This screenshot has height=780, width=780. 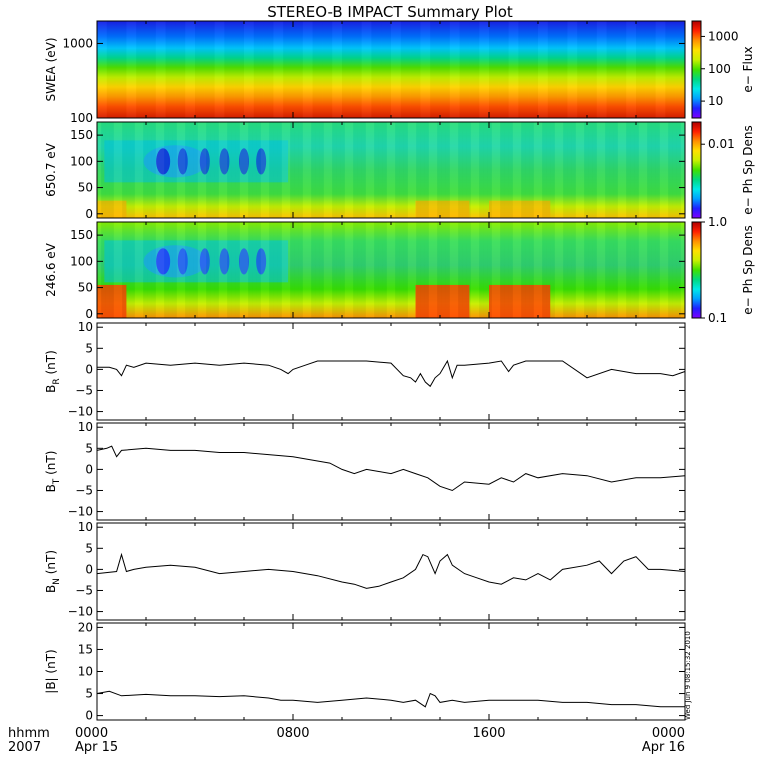 I want to click on panel-4: 10 5 0 −5 −10 BR (nT), so click(x=365, y=370).